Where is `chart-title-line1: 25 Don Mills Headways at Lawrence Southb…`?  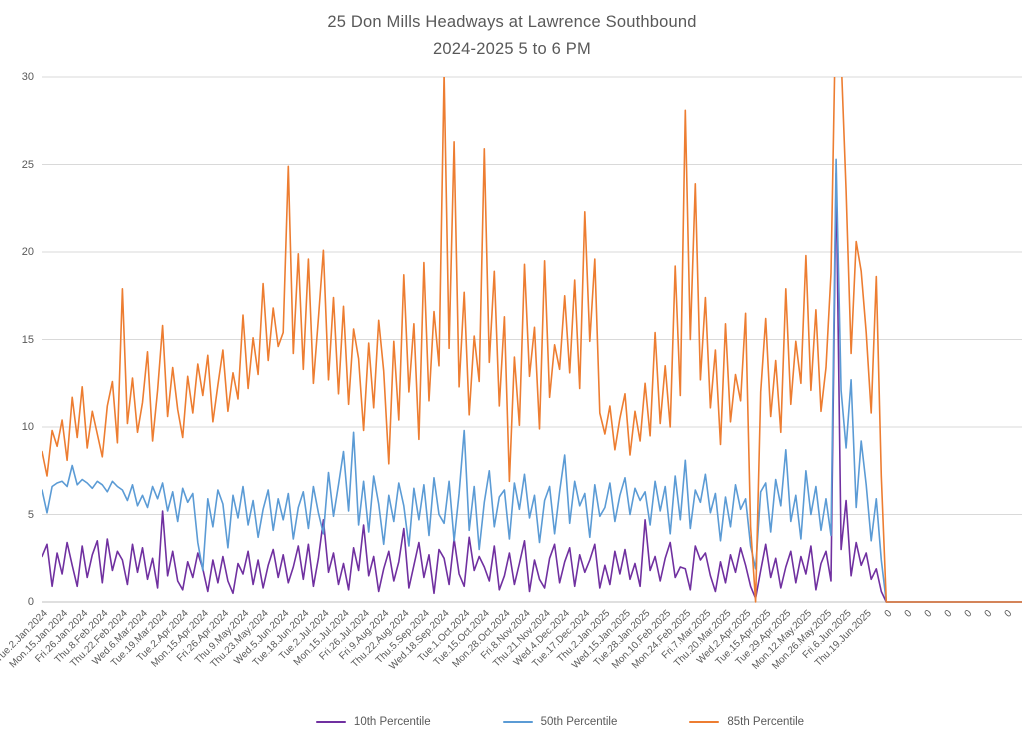 chart-title-line1: 25 Don Mills Headways at Lawrence Southb… is located at coordinates (512, 22).